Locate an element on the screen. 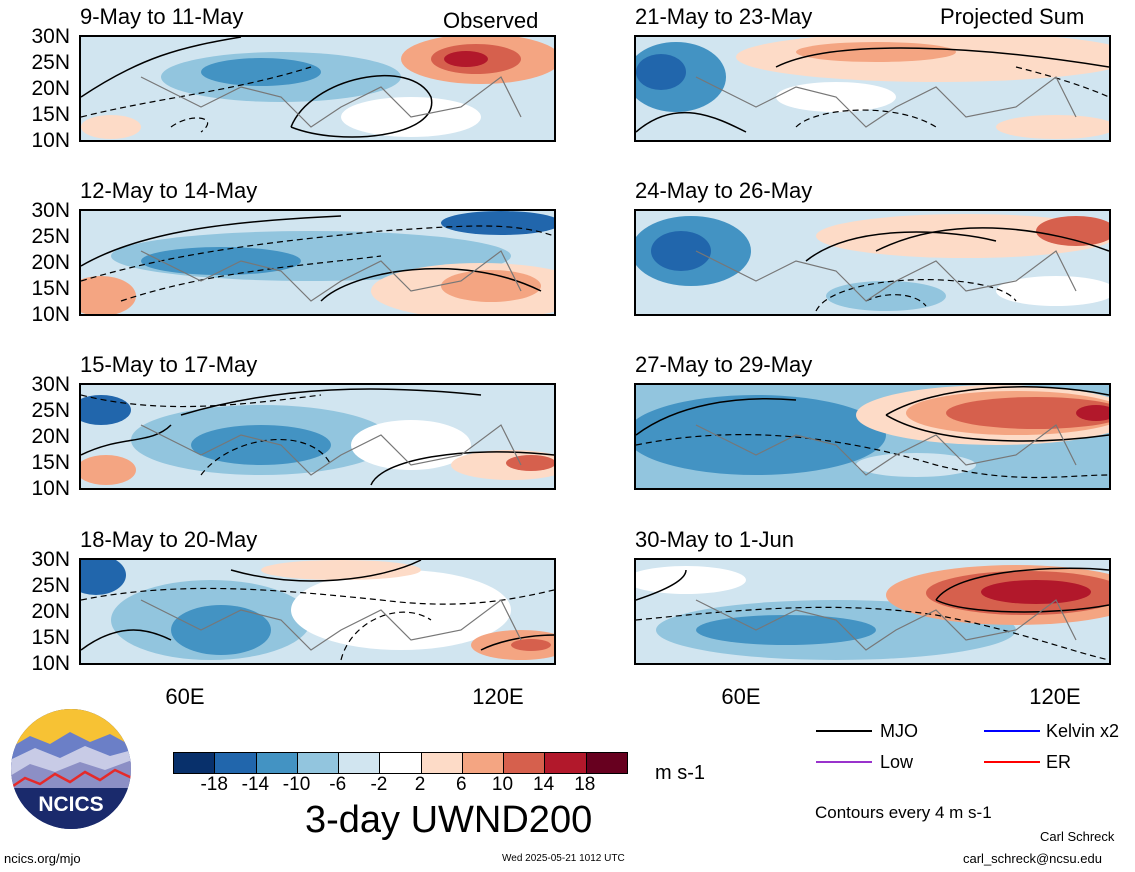 The width and height of the screenshot is (1135, 872). colorbar-tick-label: 6 is located at coordinates (461, 784).